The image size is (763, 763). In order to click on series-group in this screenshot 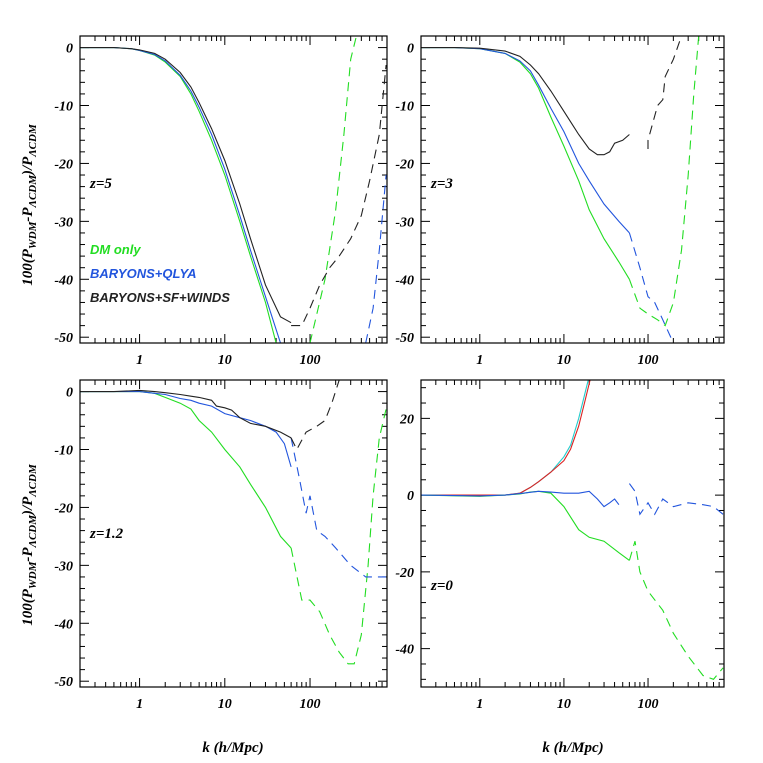, I will do `click(560, 189)`.